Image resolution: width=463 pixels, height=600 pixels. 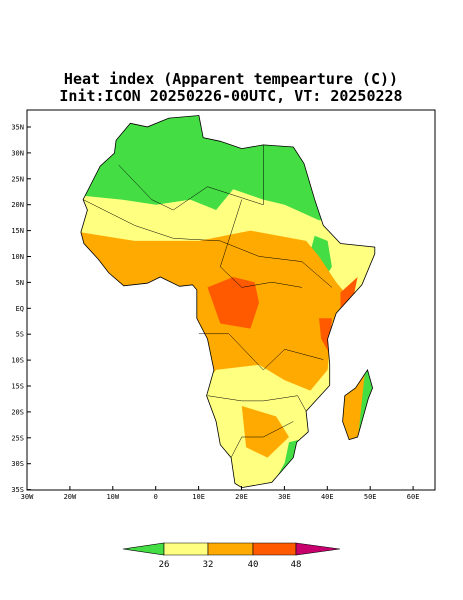 What do you see at coordinates (284, 497) in the screenshot?
I see `lon-label: 30E` at bounding box center [284, 497].